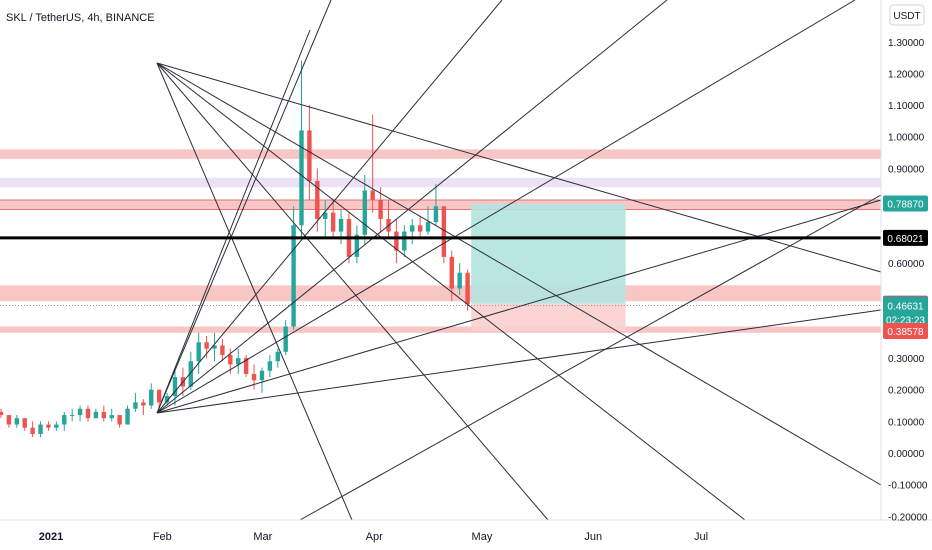 Image resolution: width=932 pixels, height=550 pixels. I want to click on x-tick-label: May, so click(482, 537).